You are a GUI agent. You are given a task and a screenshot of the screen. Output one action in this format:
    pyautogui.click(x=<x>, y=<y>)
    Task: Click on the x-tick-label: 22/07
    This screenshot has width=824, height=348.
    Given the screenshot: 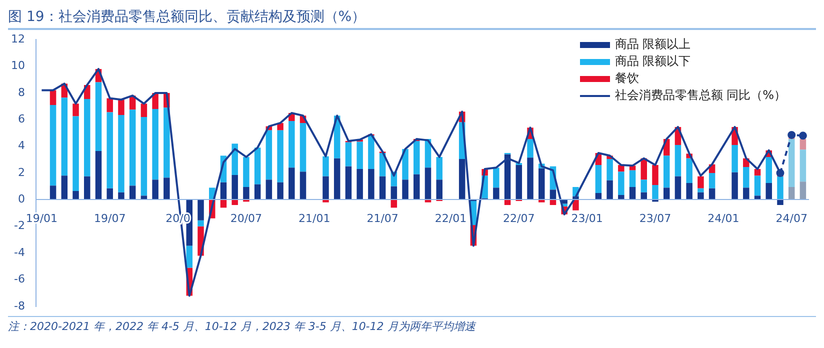 What is the action you would take?
    pyautogui.click(x=519, y=219)
    